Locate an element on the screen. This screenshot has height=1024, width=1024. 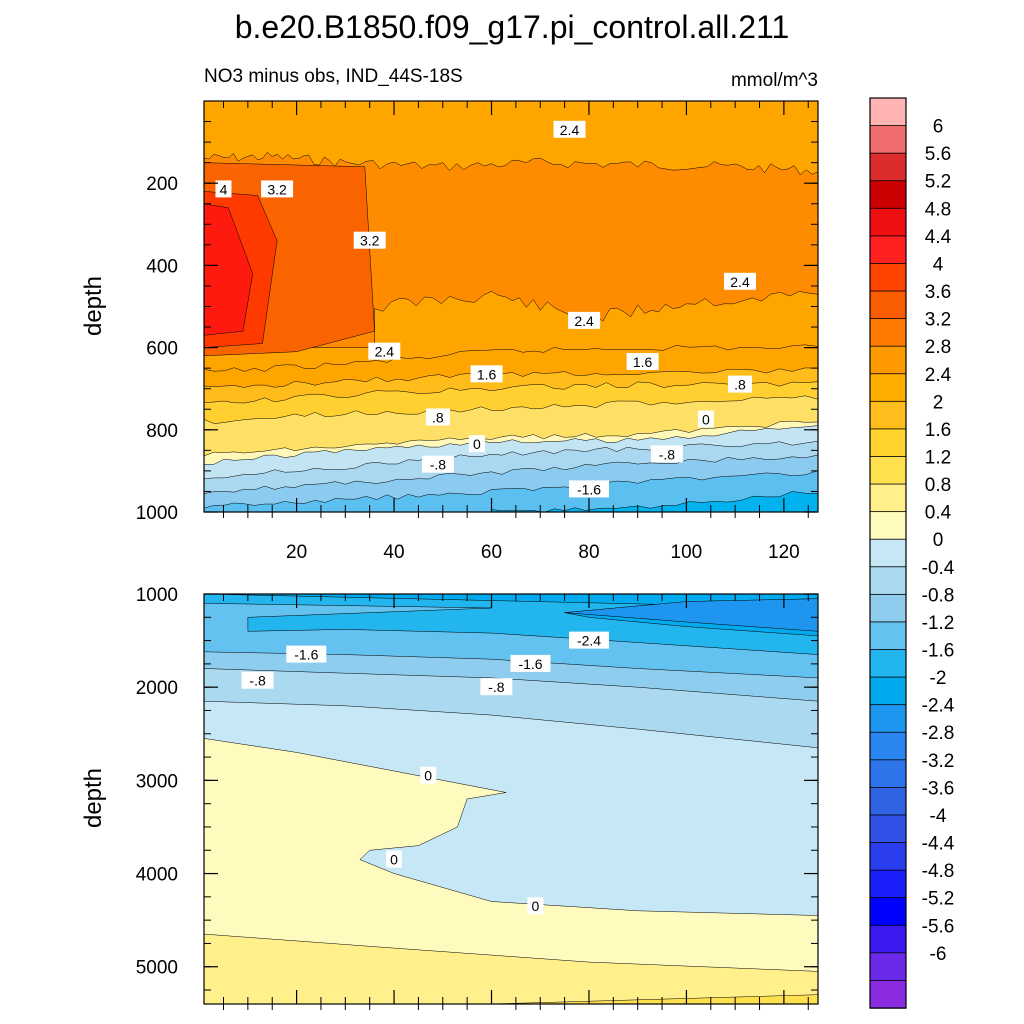
colorbar-label: -4.4 is located at coordinates (938, 844).